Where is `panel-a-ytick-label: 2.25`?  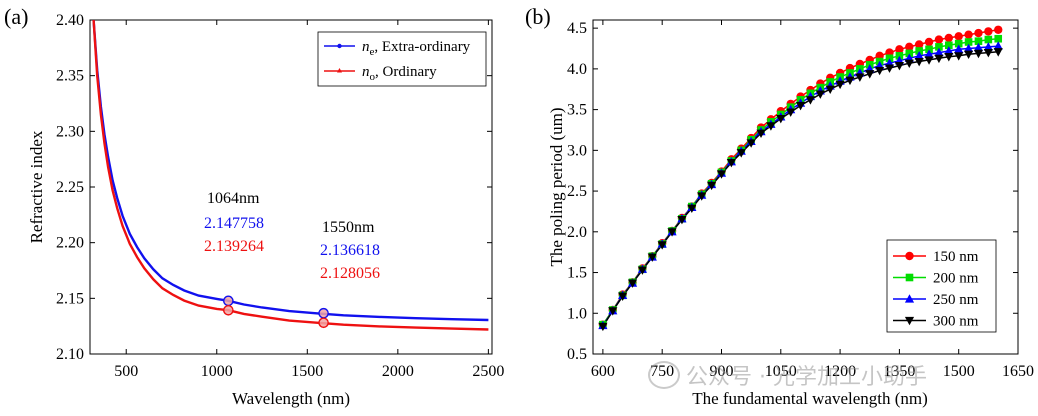 panel-a-ytick-label: 2.25 is located at coordinates (70, 187).